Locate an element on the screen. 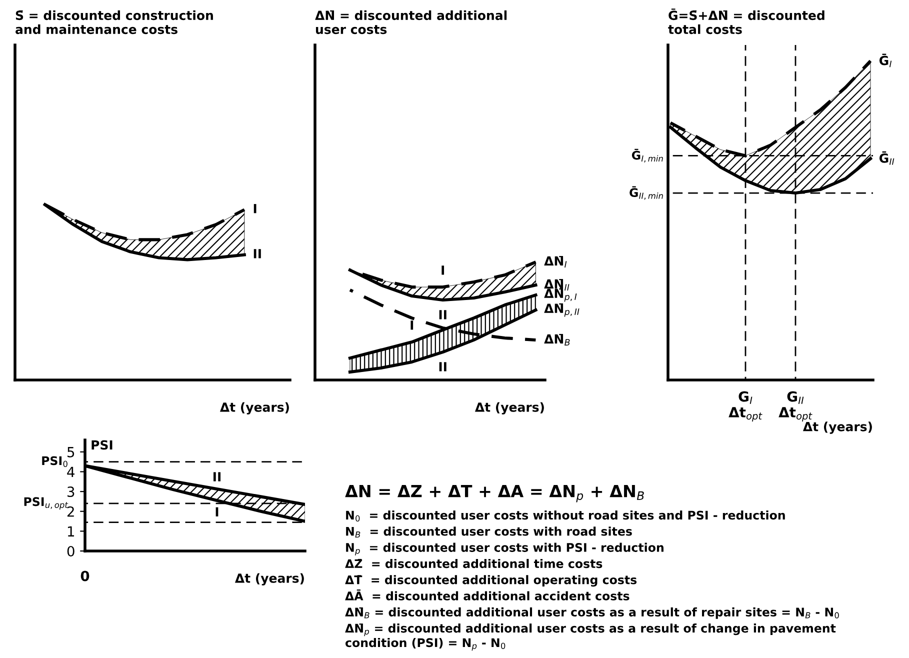 This screenshot has width=909, height=658. x-tick-label: G$_{II}$ Δt$_{opt}$ is located at coordinates (795, 406).